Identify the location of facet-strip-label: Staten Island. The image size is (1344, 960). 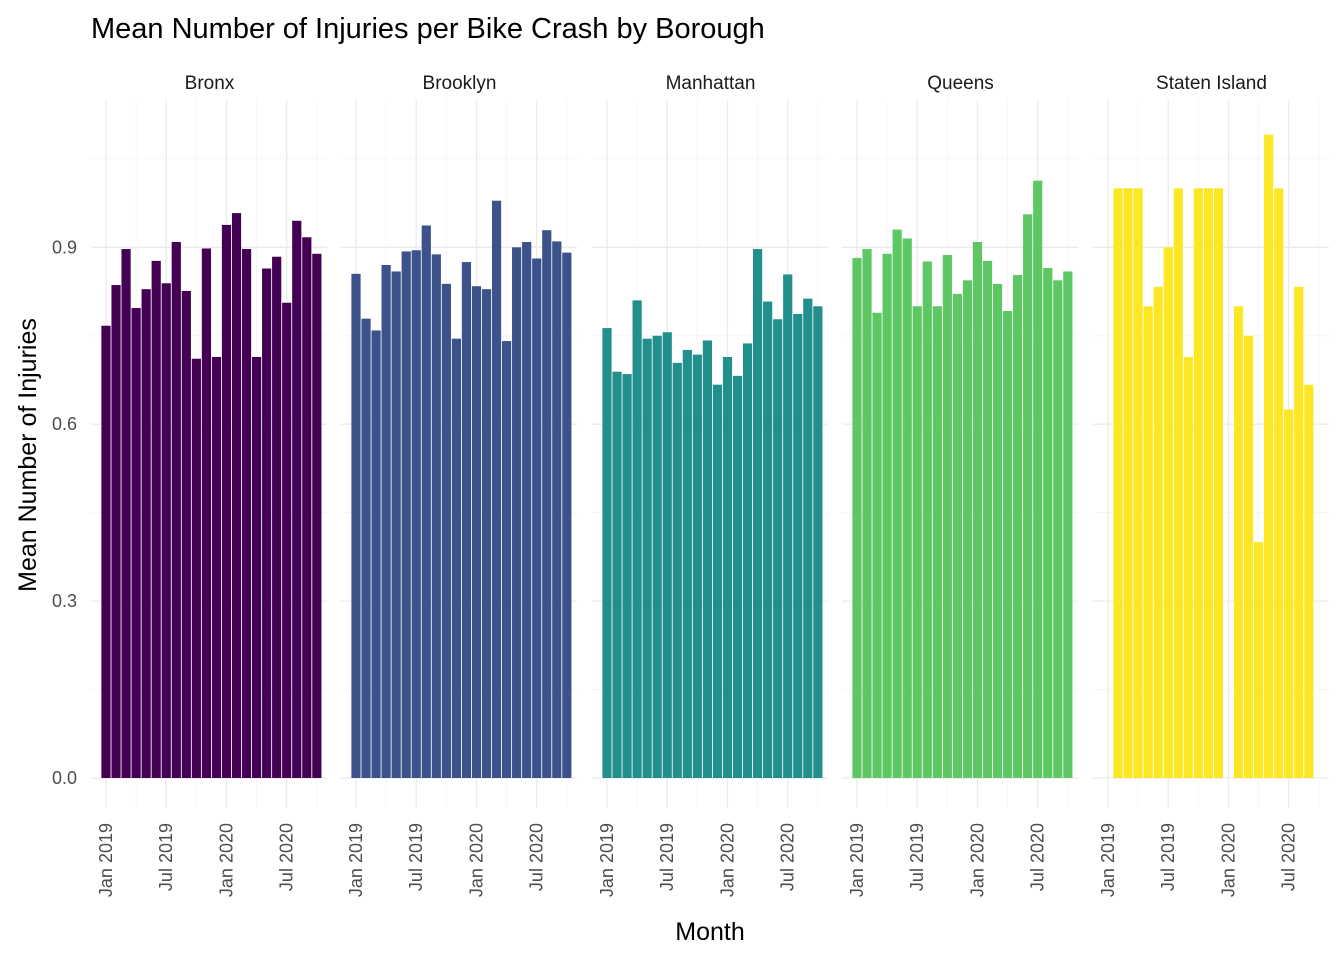
(1211, 83).